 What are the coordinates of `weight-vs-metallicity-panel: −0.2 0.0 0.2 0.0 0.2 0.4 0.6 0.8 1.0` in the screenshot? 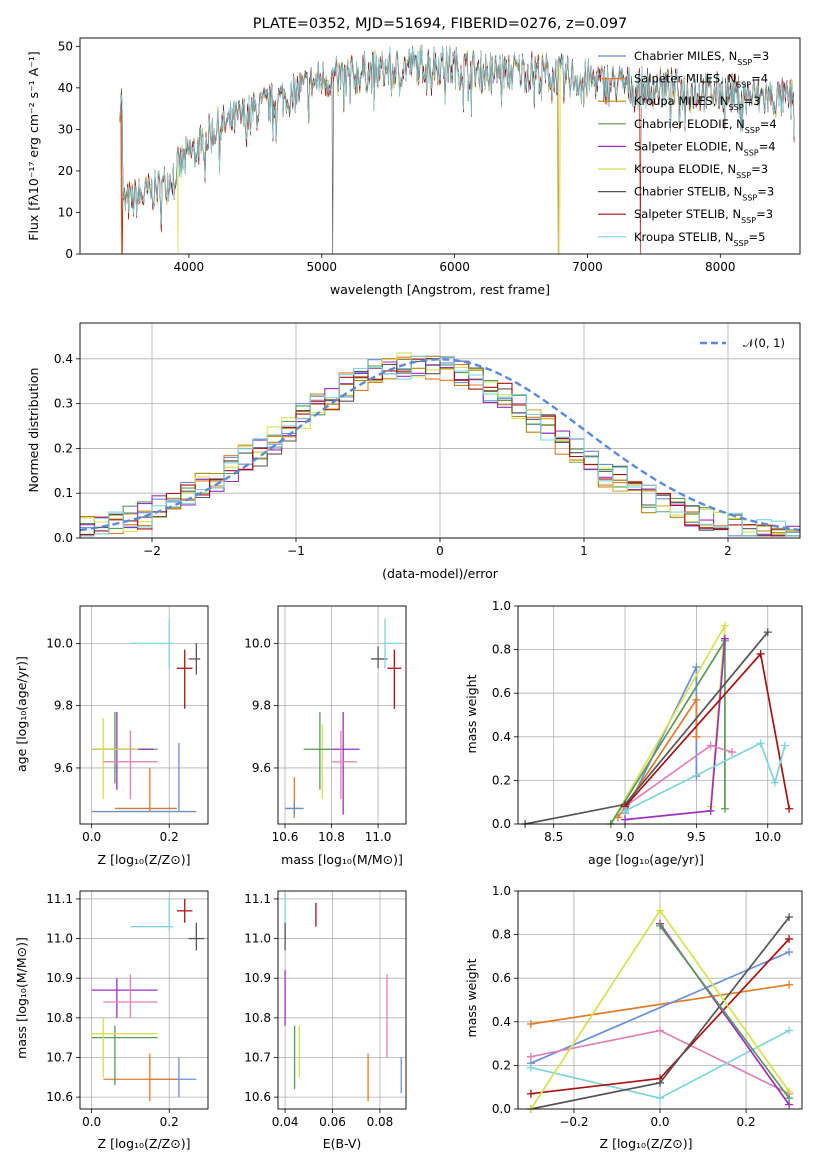 It's located at (647, 1006).